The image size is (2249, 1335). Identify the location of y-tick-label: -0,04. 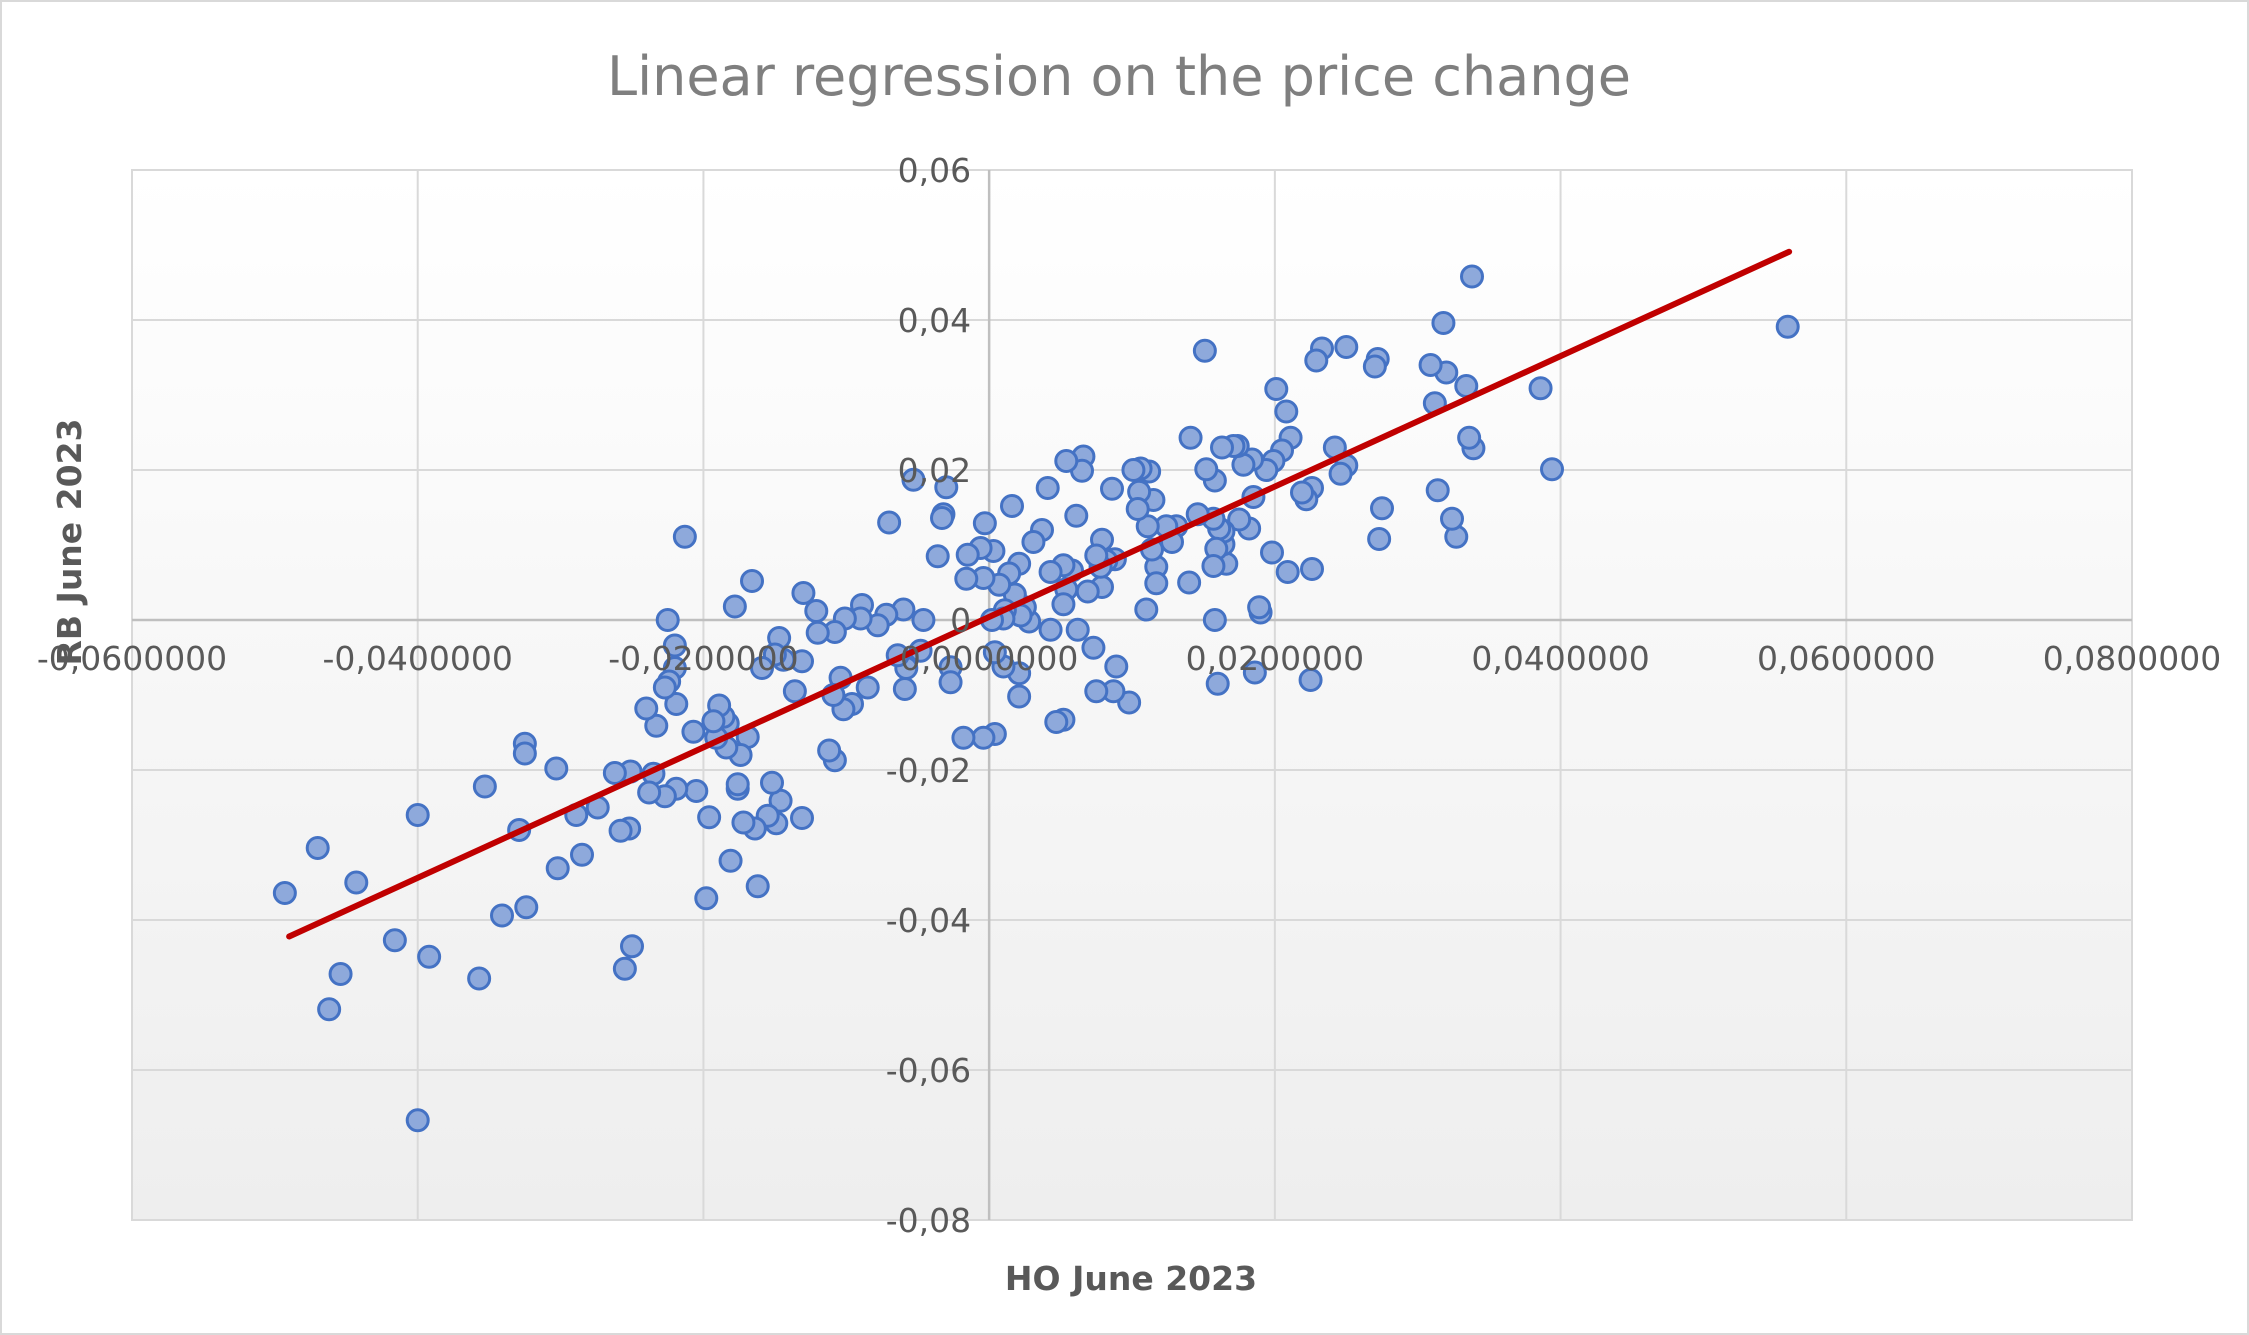
(928, 920).